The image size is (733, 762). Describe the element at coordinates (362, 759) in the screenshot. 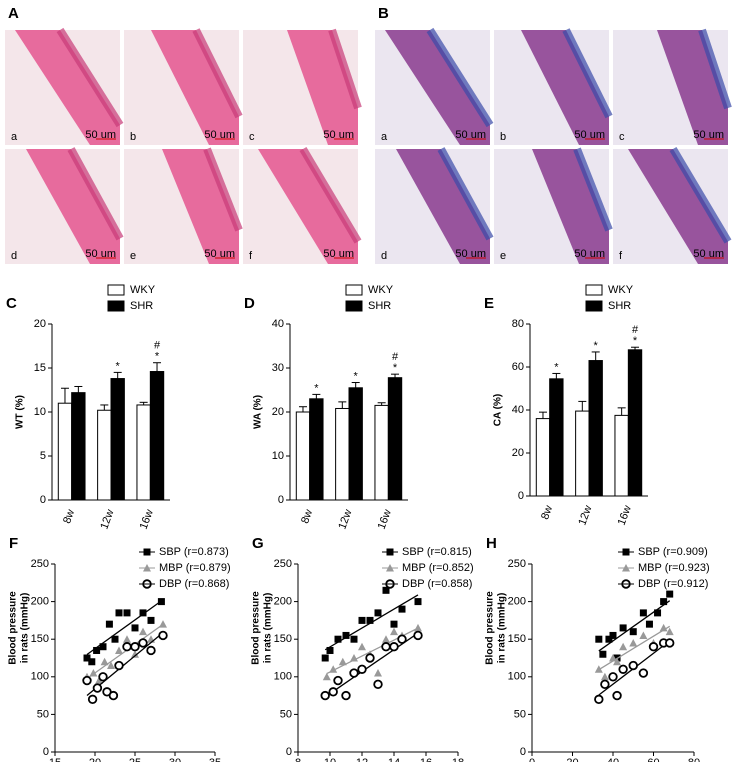

I see `x-tick-label: 12` at that location.